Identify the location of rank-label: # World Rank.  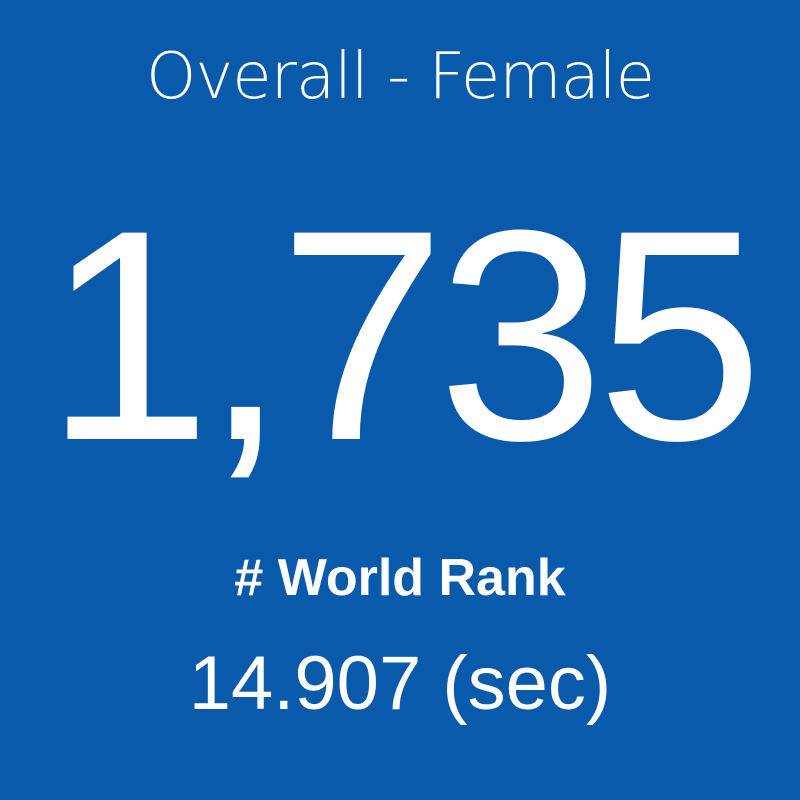
(400, 578).